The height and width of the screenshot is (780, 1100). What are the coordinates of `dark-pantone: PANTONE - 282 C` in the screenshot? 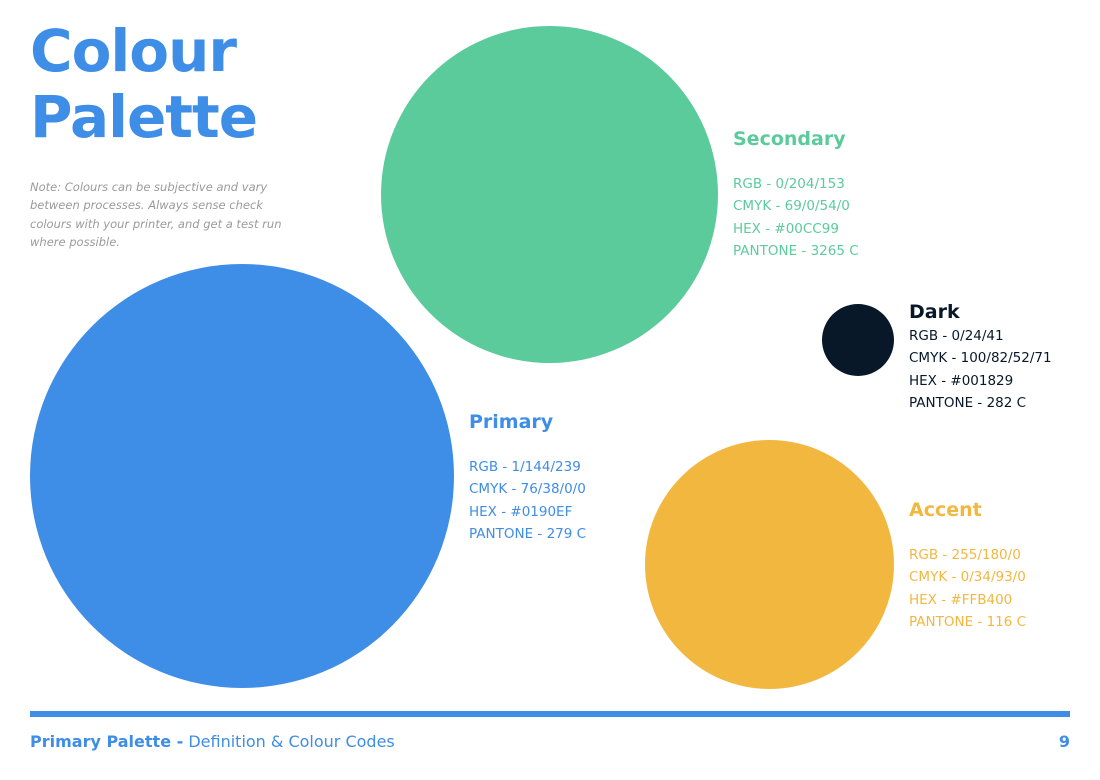 It's located at (968, 402).